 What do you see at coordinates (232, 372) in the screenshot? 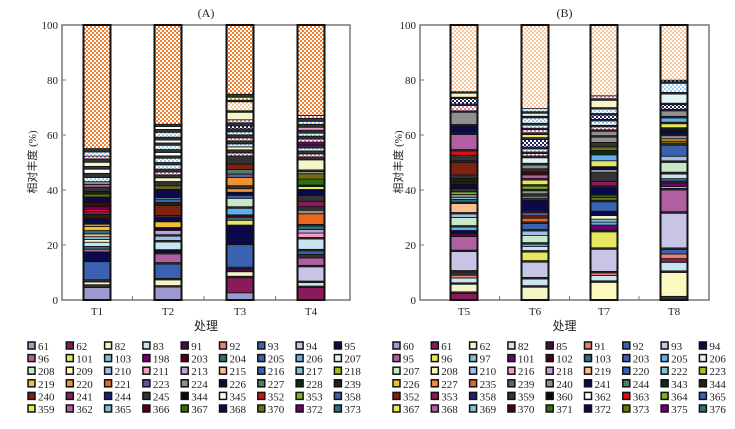
I see `legend-item: 215` at bounding box center [232, 372].